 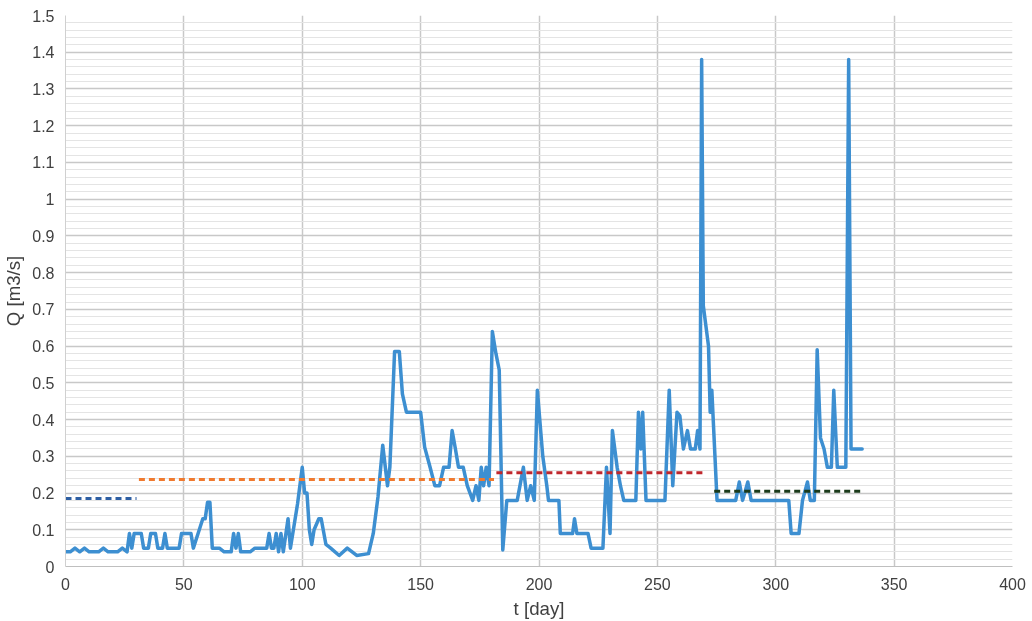 What do you see at coordinates (43, 457) in the screenshot?
I see `y-tick-label: 0.3` at bounding box center [43, 457].